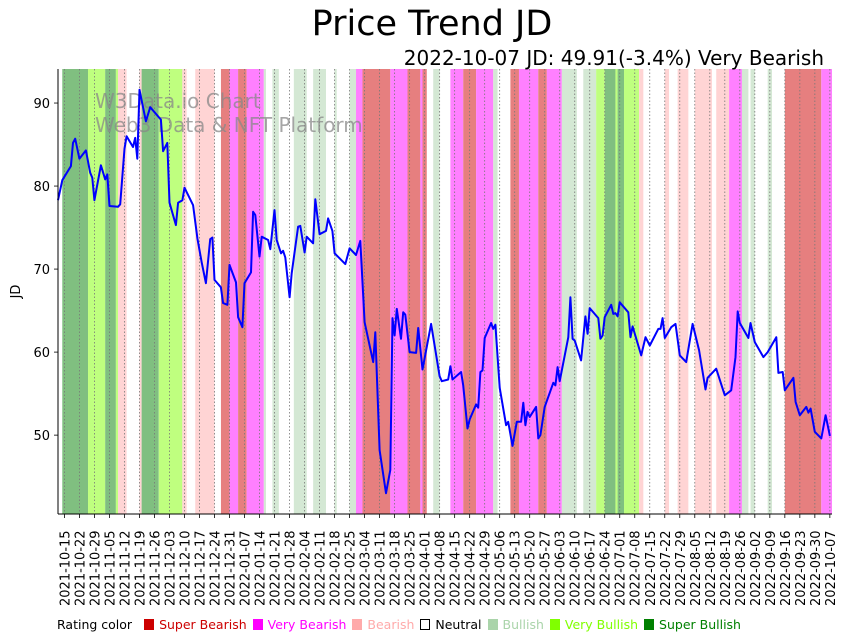 The image size is (848, 641). What do you see at coordinates (261, 568) in the screenshot?
I see `x-tick-label: 2022-01-14` at bounding box center [261, 568].